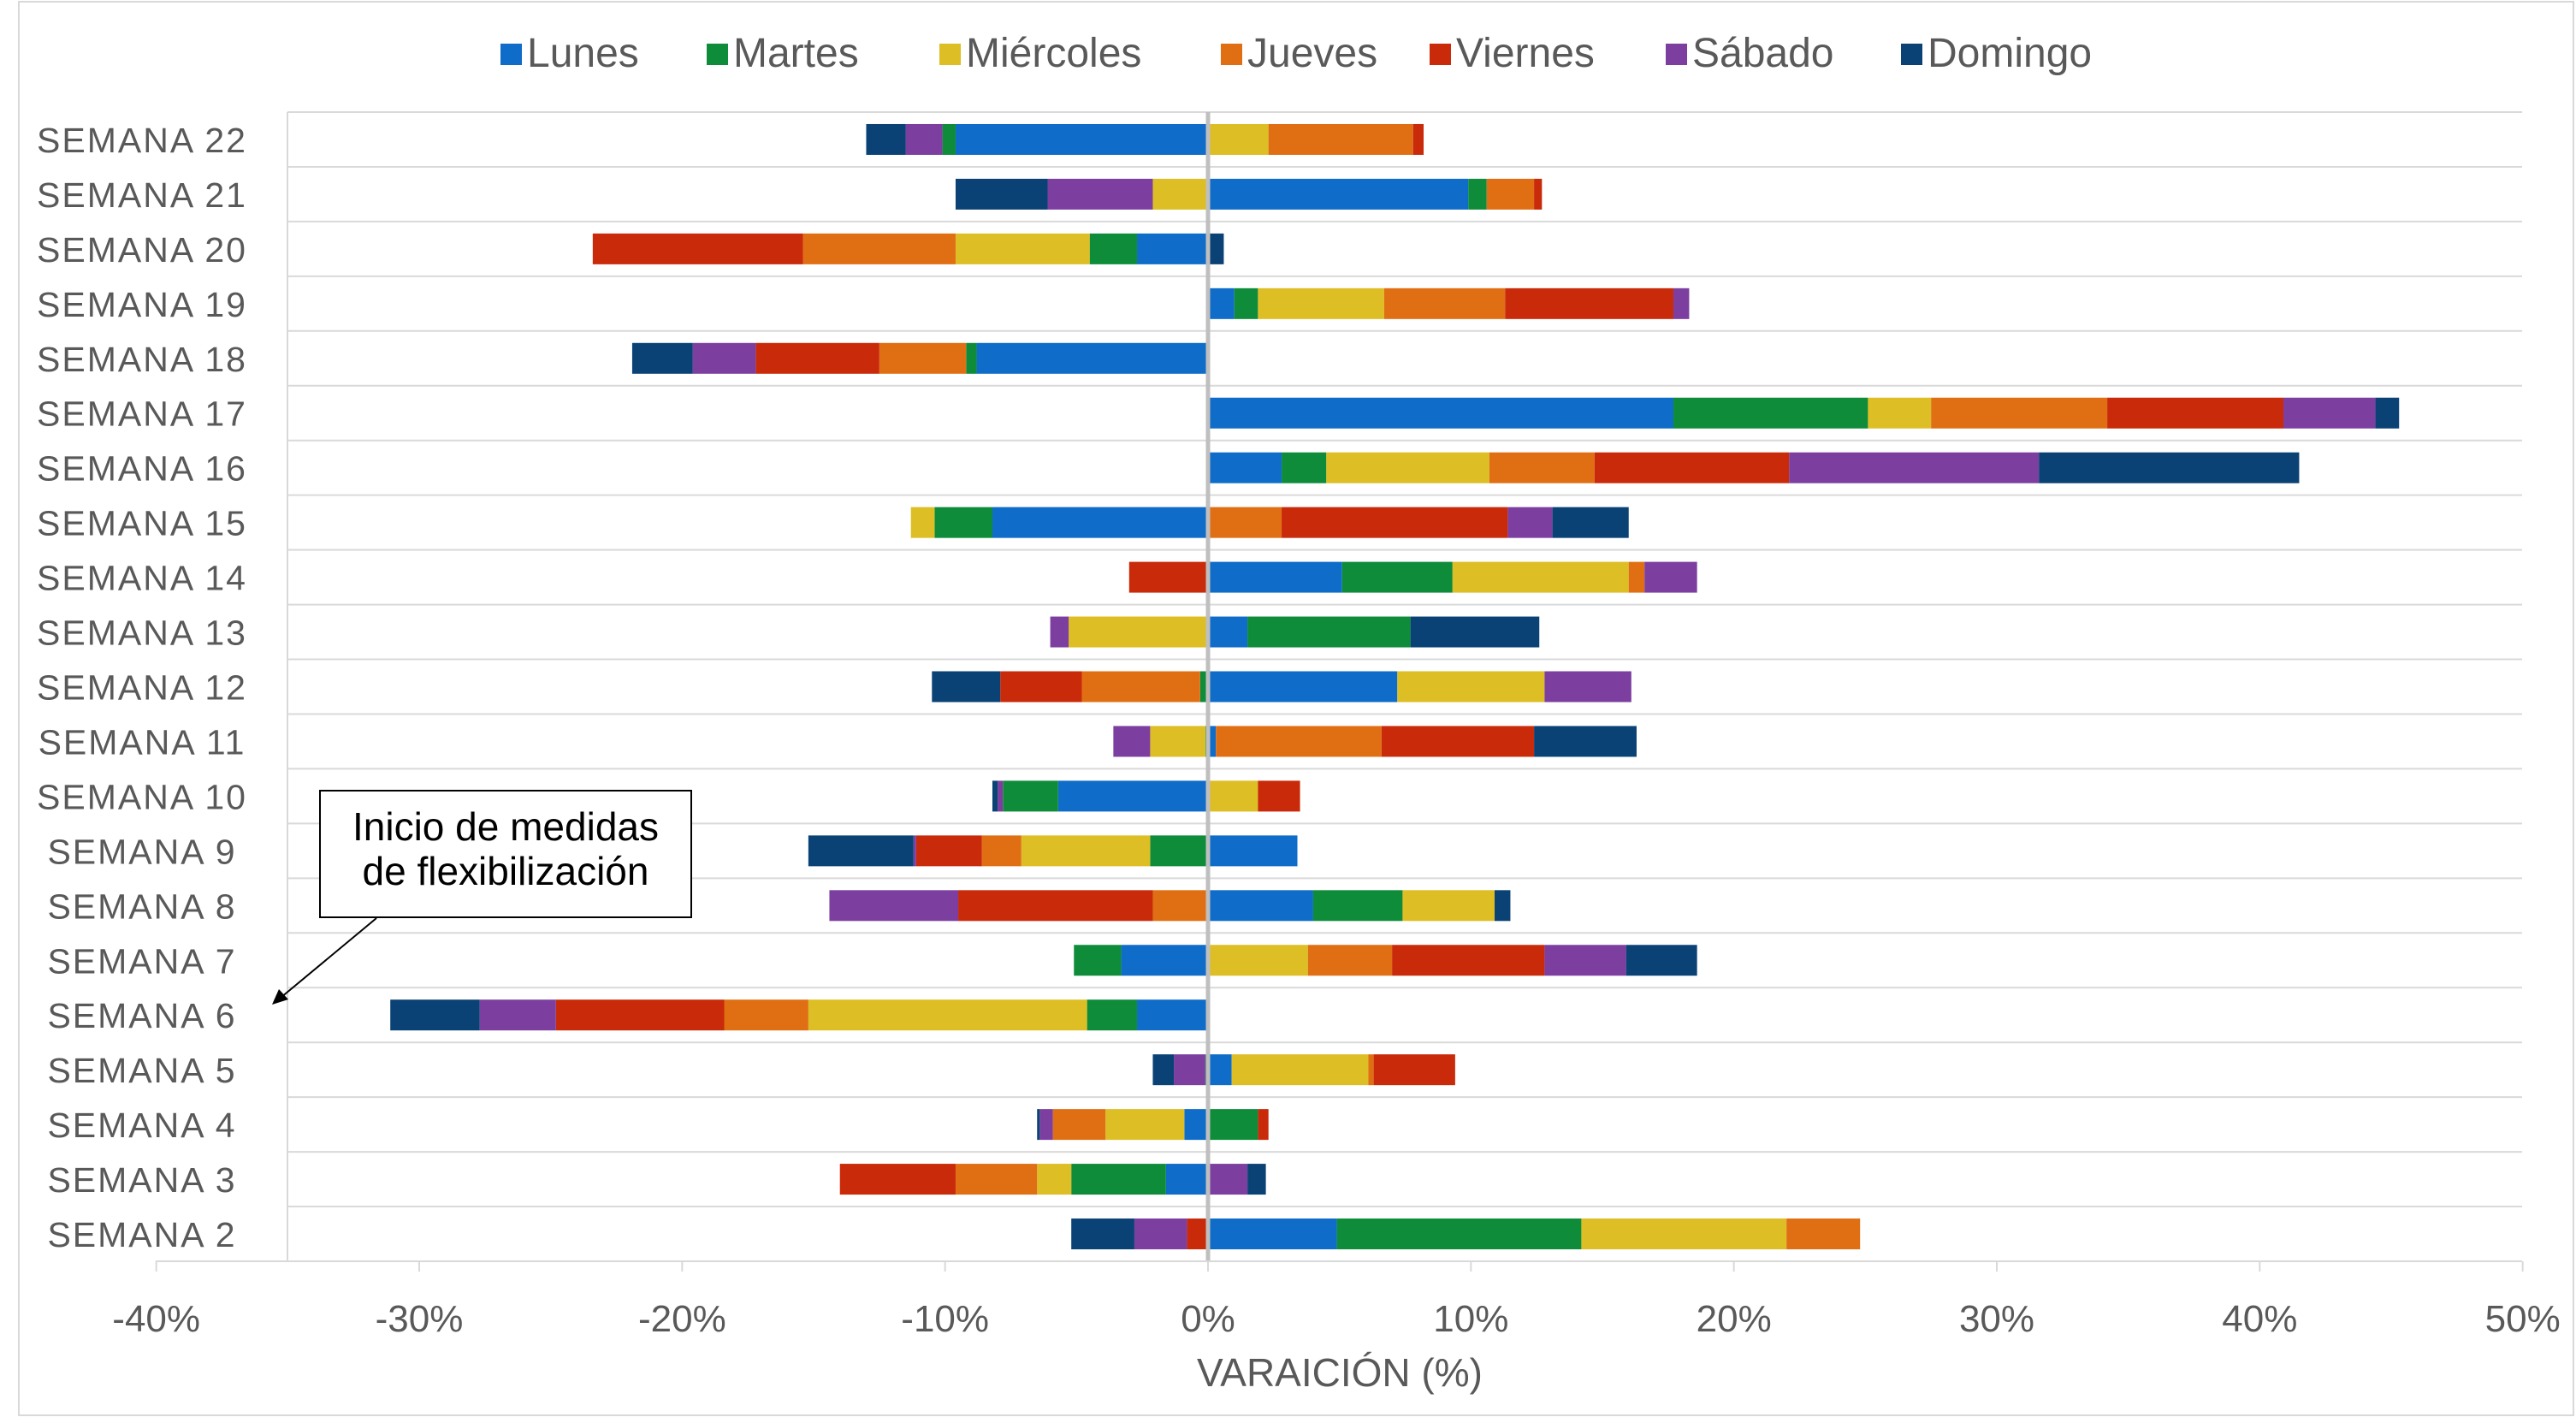 This screenshot has height=1423, width=2576. Describe the element at coordinates (945, 1319) in the screenshot. I see `x-tick-label: -10%` at that location.